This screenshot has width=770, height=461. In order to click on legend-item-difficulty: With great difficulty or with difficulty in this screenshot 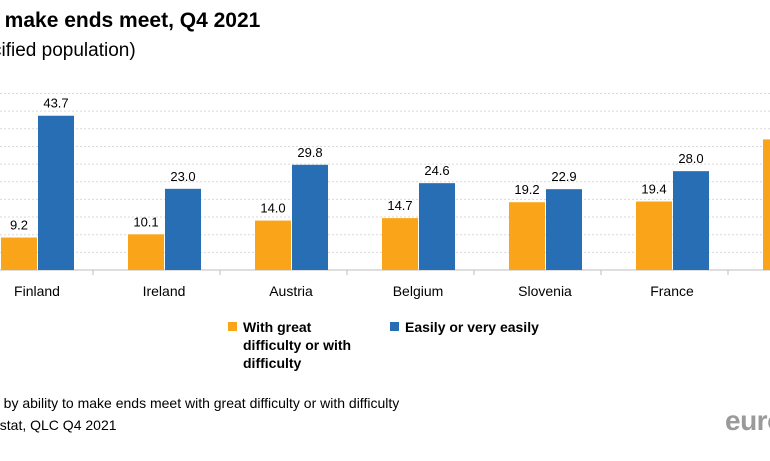, I will do `click(298, 345)`.